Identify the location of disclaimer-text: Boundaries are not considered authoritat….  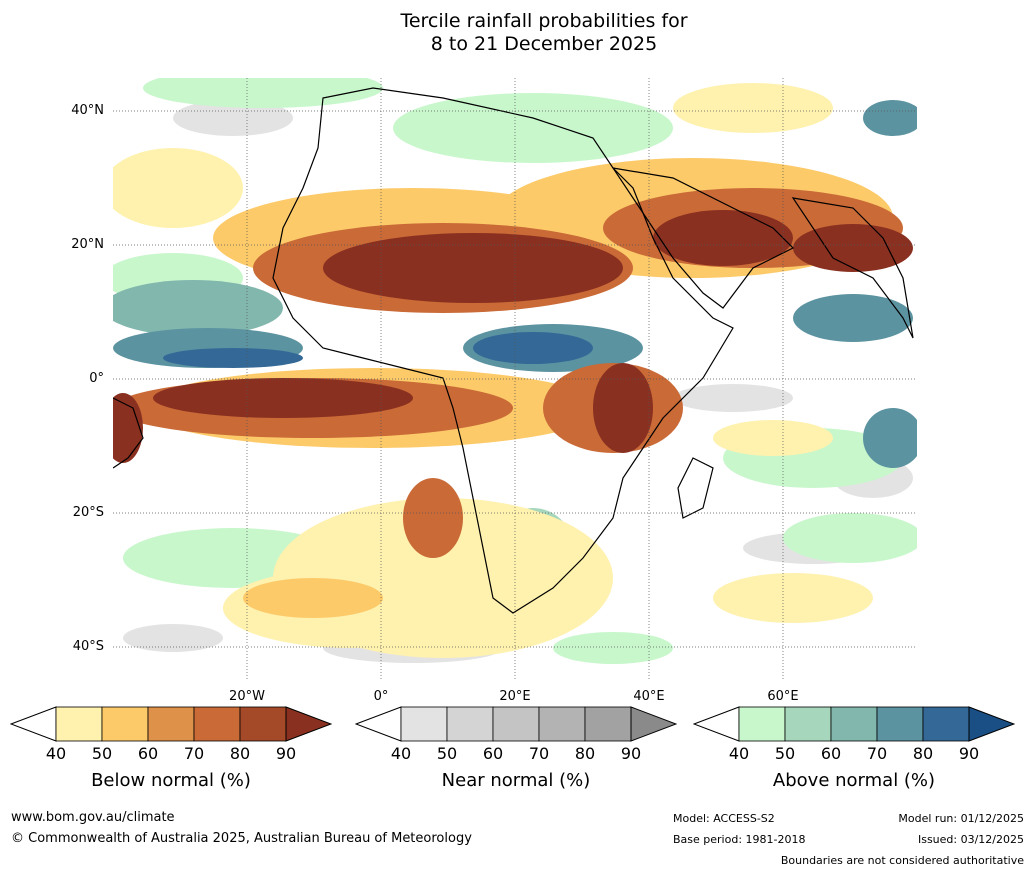
(902, 860).